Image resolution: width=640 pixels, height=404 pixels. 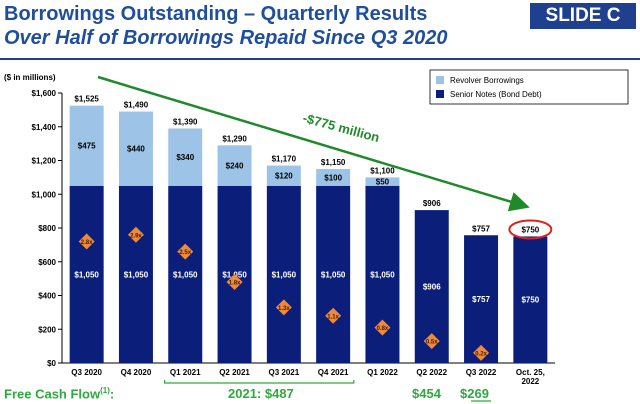 I want to click on senior-data-label: $757, so click(x=481, y=299).